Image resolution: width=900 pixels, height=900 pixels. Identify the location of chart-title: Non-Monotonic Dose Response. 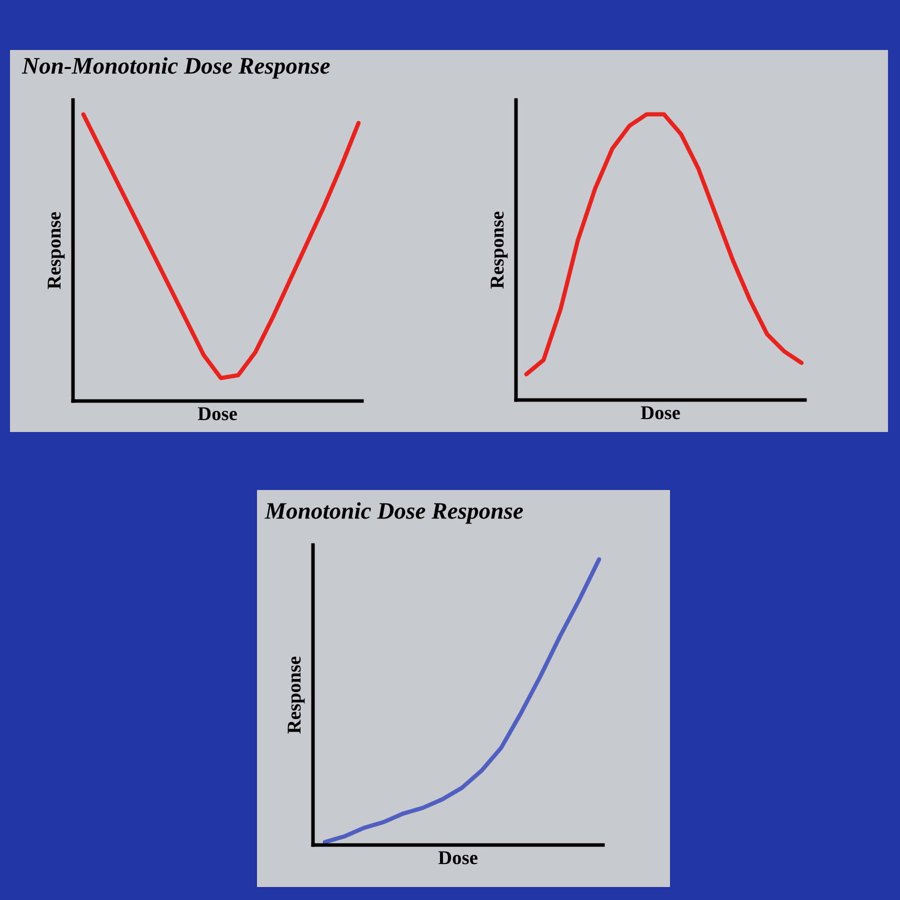
(176, 68).